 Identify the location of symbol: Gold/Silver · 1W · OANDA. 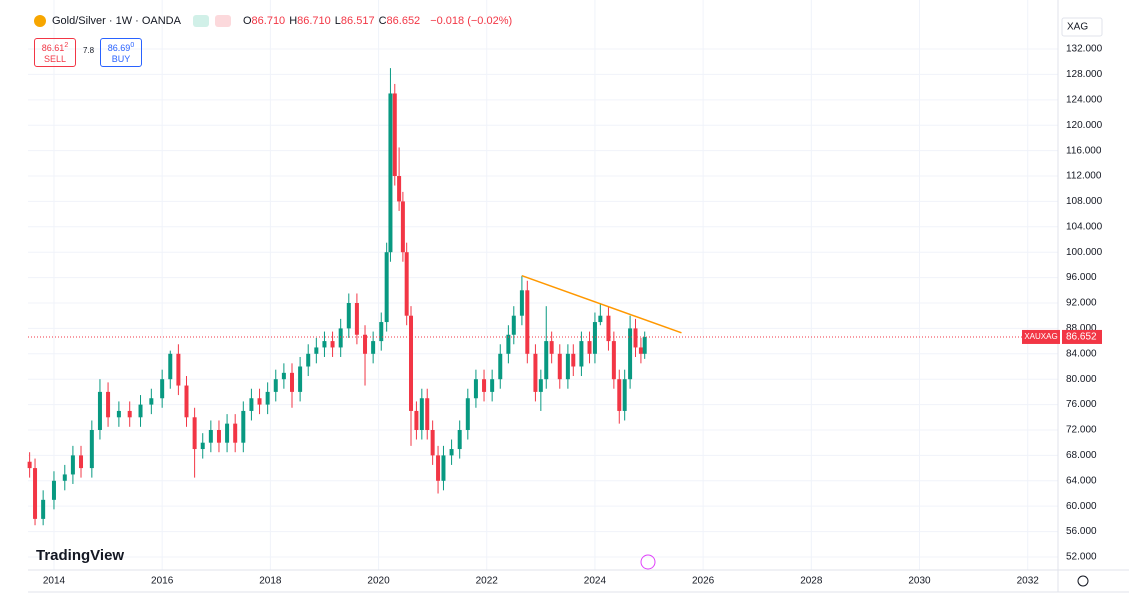
(116, 21).